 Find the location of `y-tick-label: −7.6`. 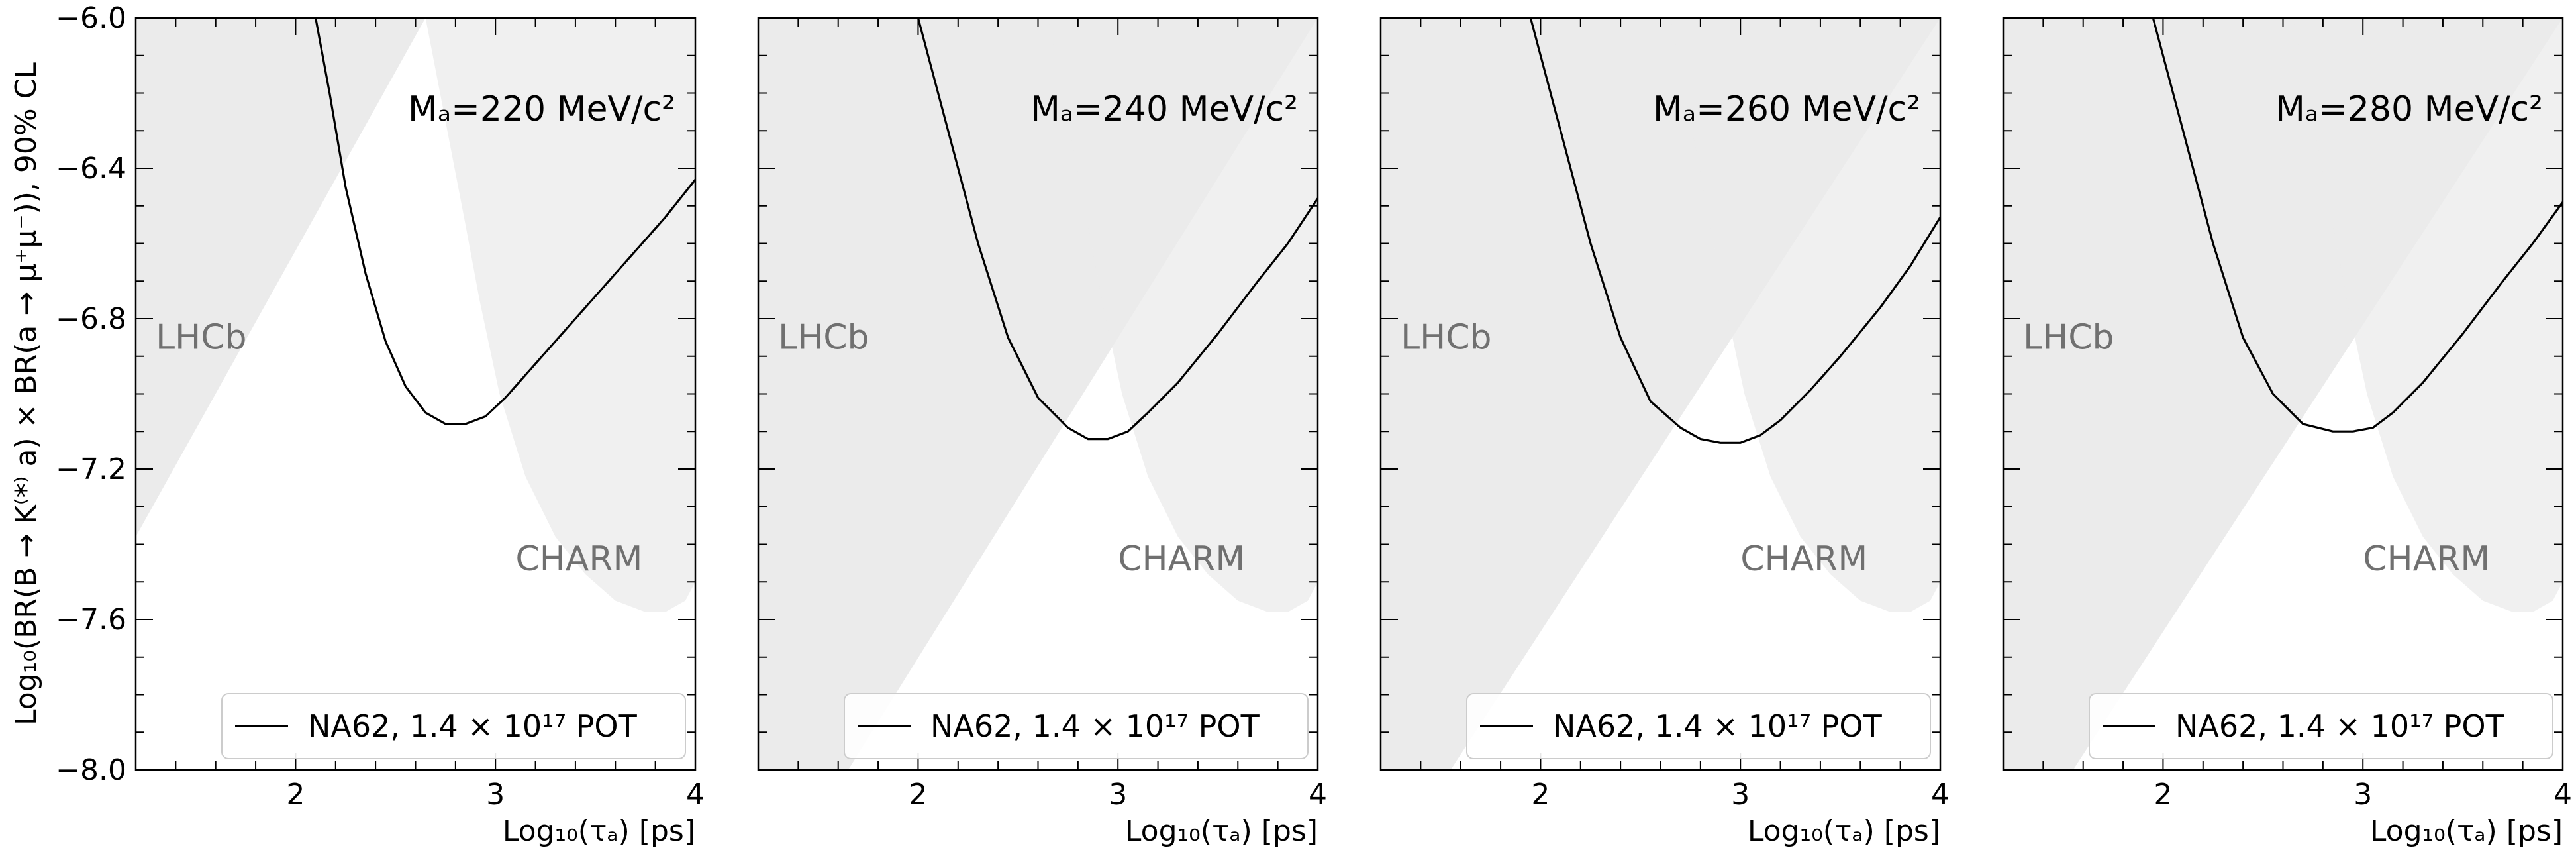

y-tick-label: −7.6 is located at coordinates (91, 620).